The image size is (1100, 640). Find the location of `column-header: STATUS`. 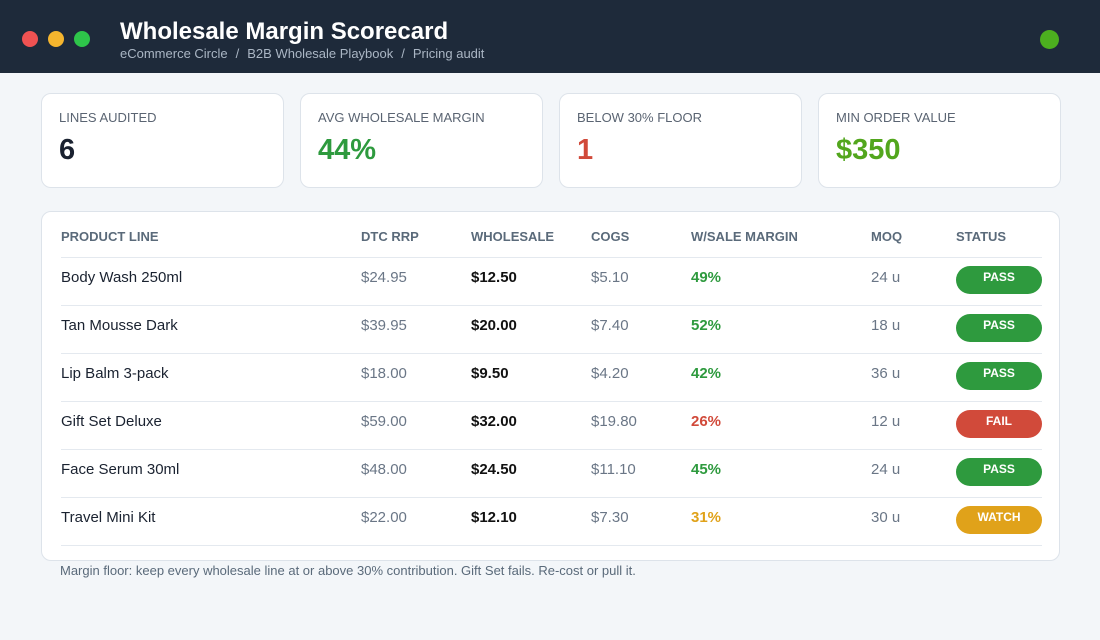

column-header: STATUS is located at coordinates (981, 236).